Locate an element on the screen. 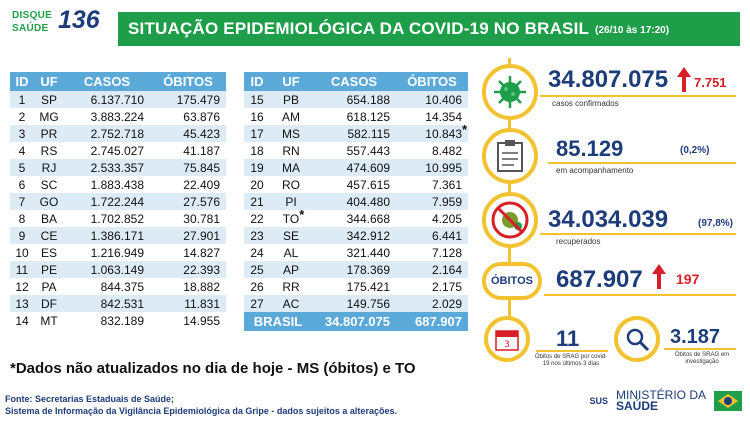  cell-casos: 404.480 is located at coordinates (354, 201).